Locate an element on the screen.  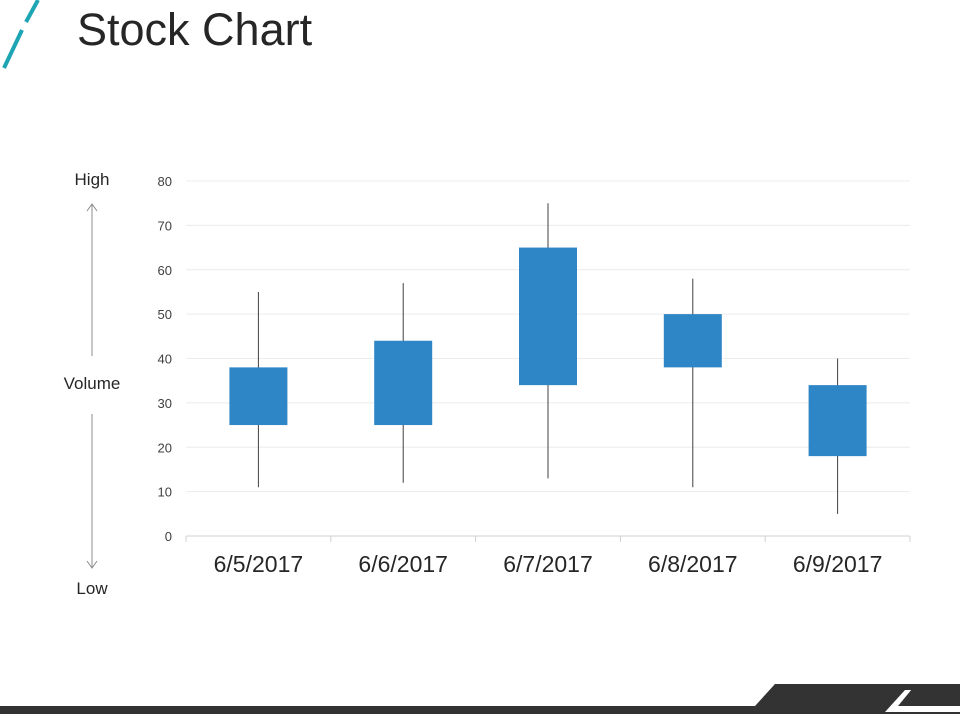
page-title: Stock Chart is located at coordinates (195, 29).